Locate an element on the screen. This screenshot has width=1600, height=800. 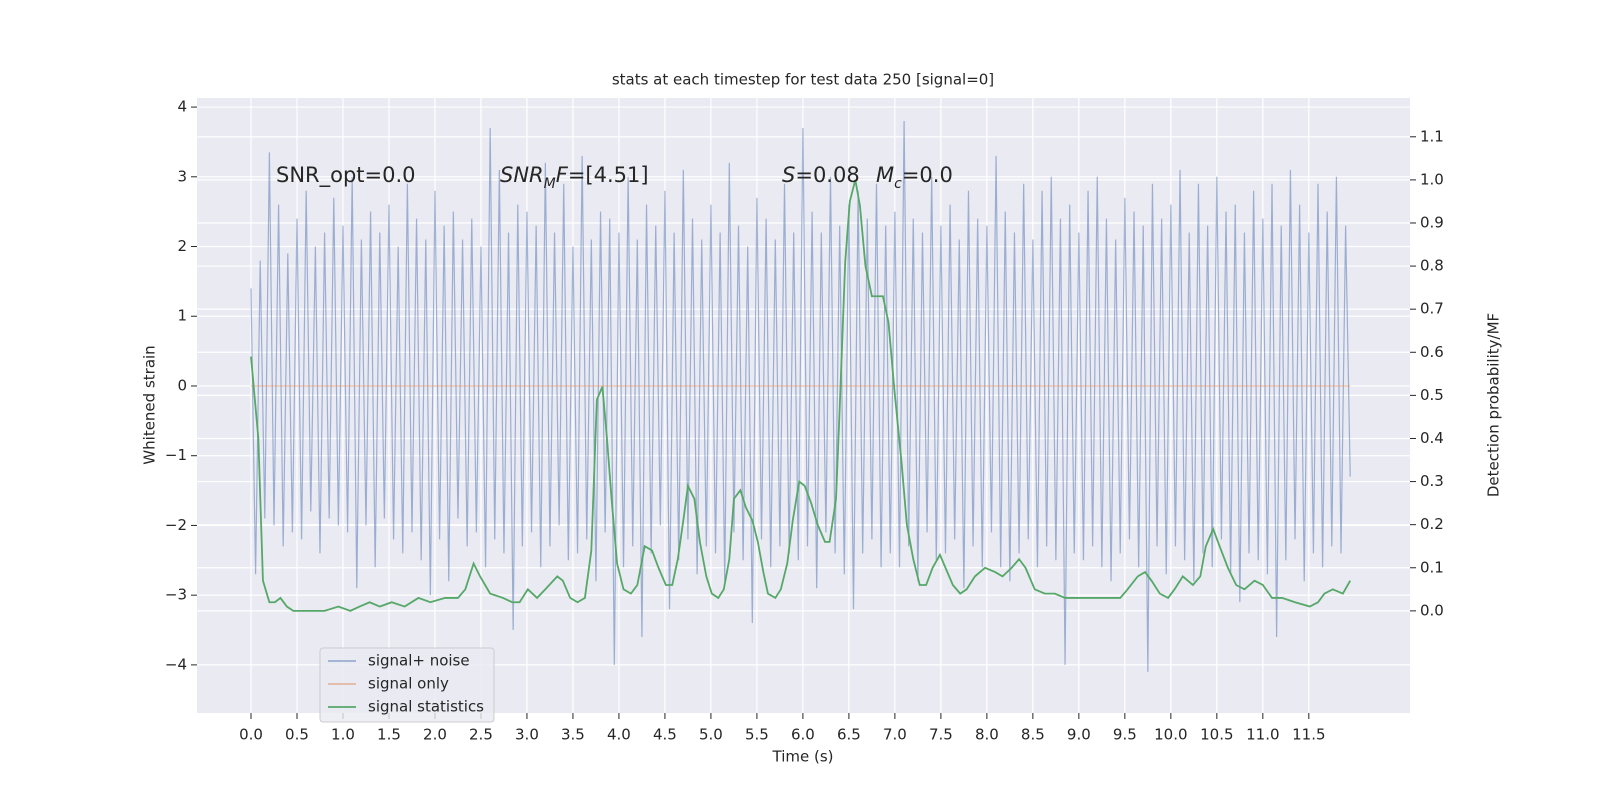
annotation-part: =[4.51] is located at coordinates (608, 175).